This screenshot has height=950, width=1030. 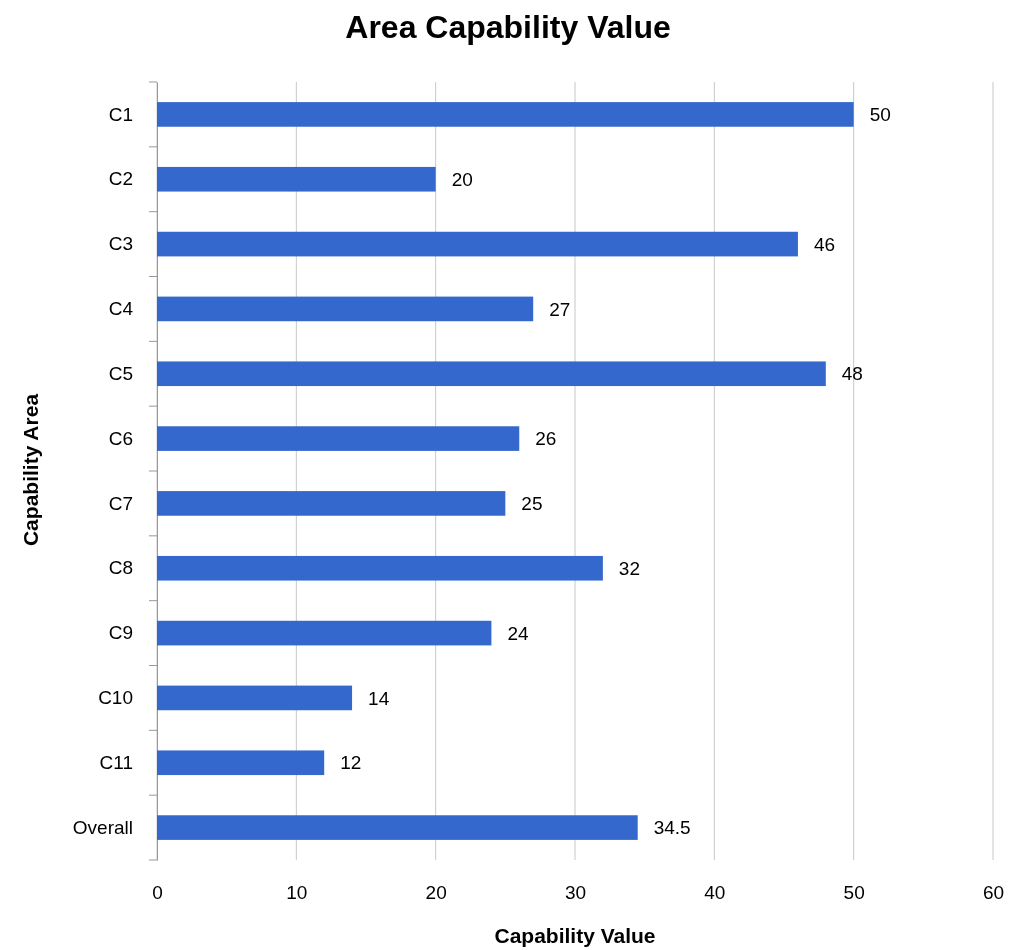 I want to click on x-tick-label: 0, so click(x=157, y=893).